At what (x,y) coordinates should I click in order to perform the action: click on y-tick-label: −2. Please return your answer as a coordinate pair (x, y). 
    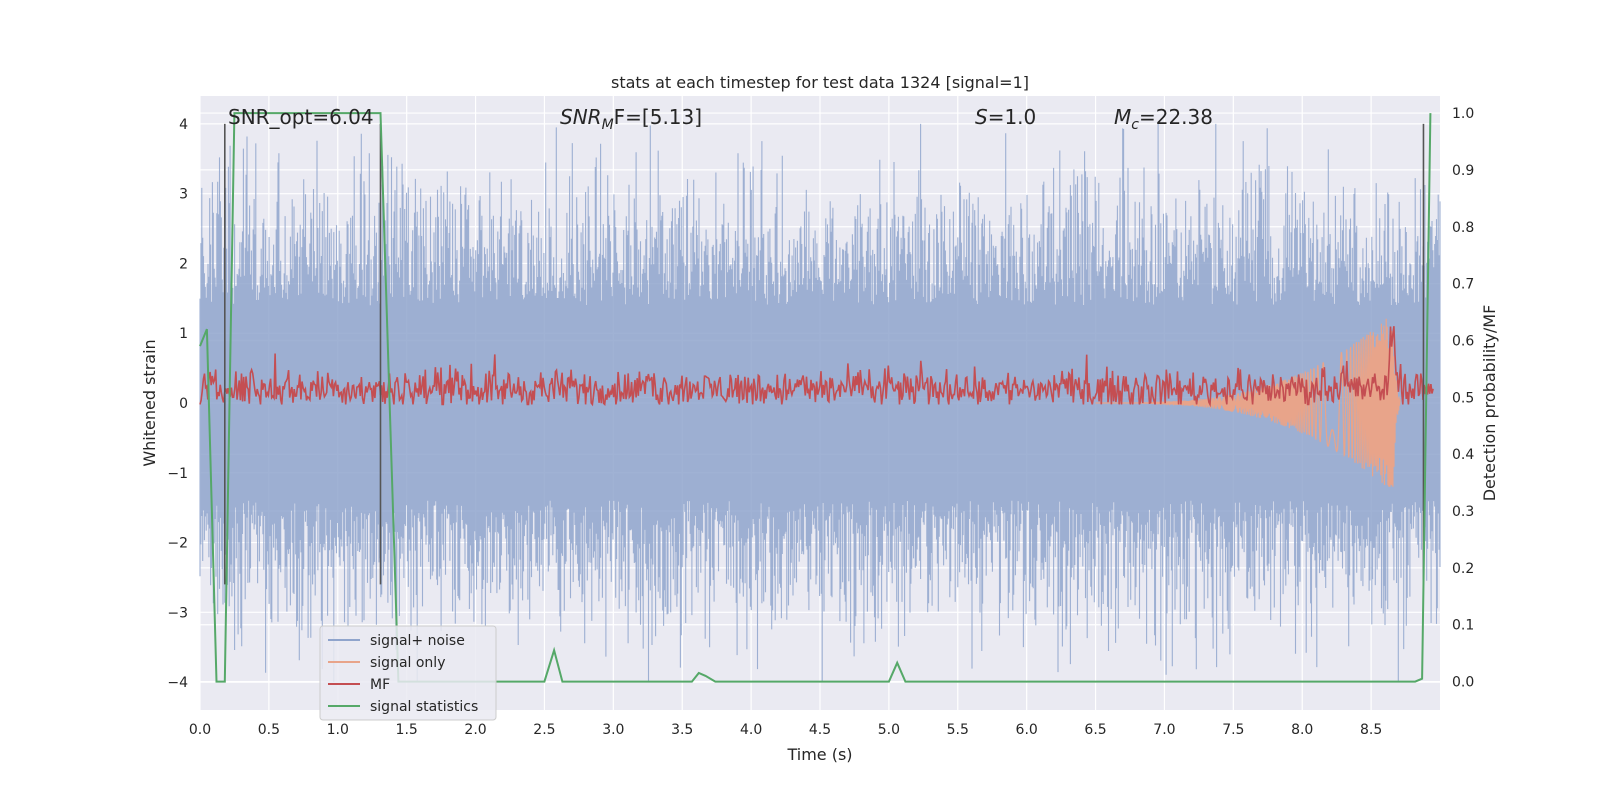
    Looking at the image, I should click on (177, 544).